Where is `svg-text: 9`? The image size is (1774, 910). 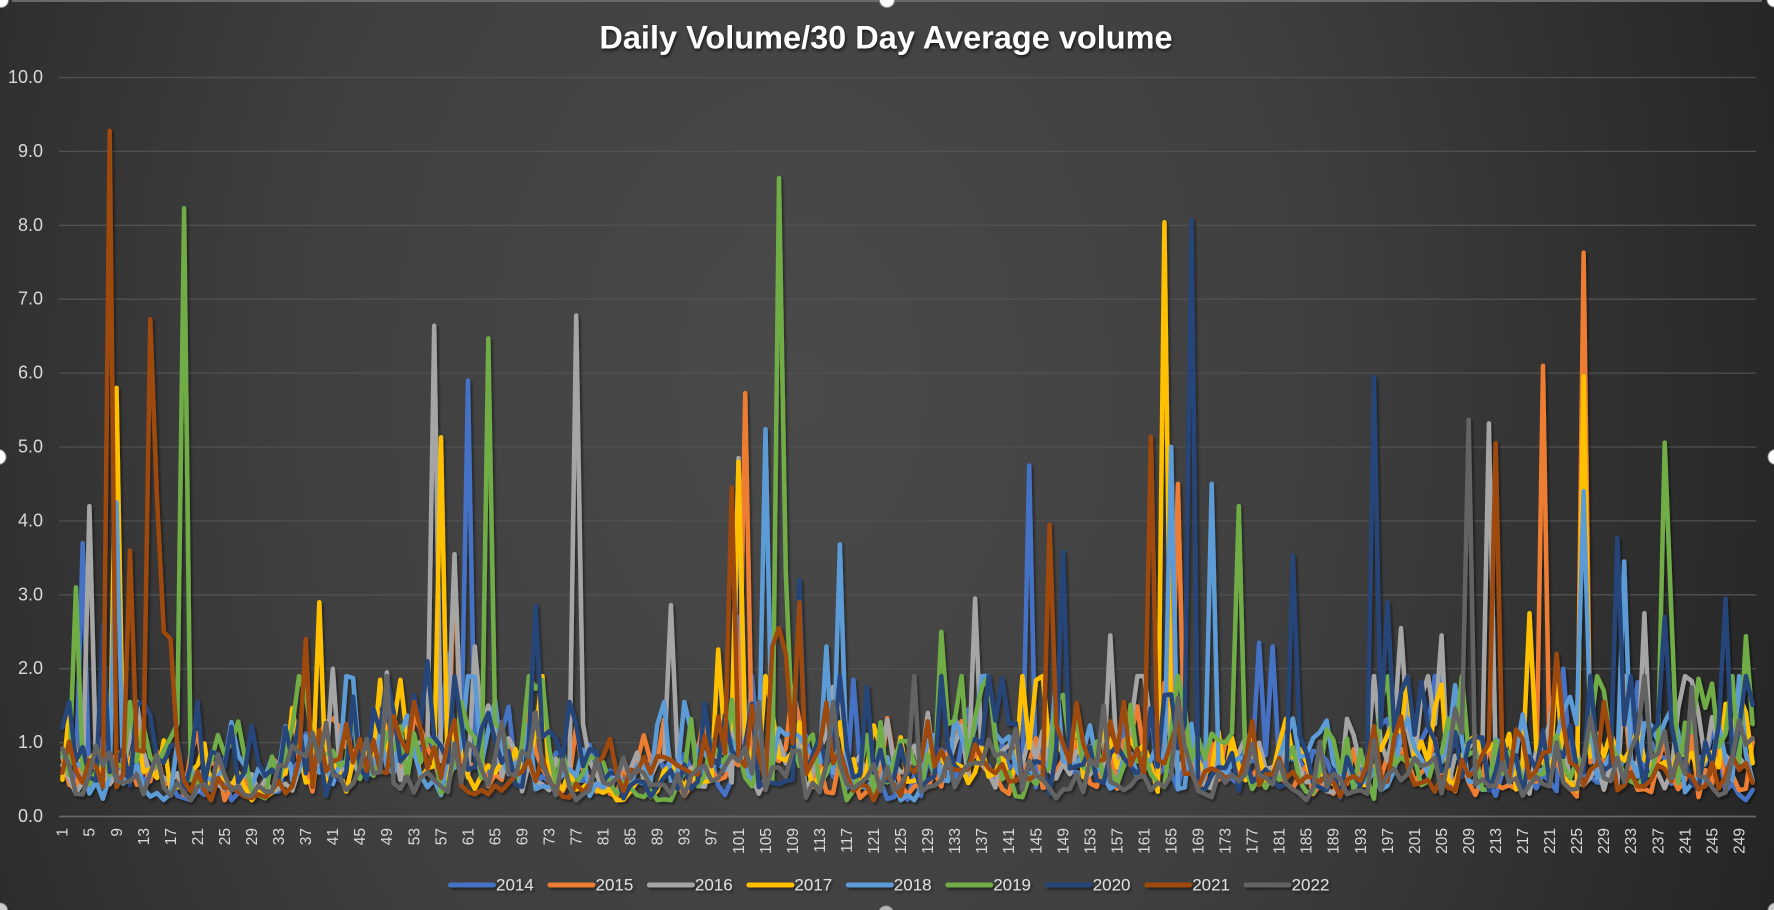
svg-text: 9 is located at coordinates (117, 832).